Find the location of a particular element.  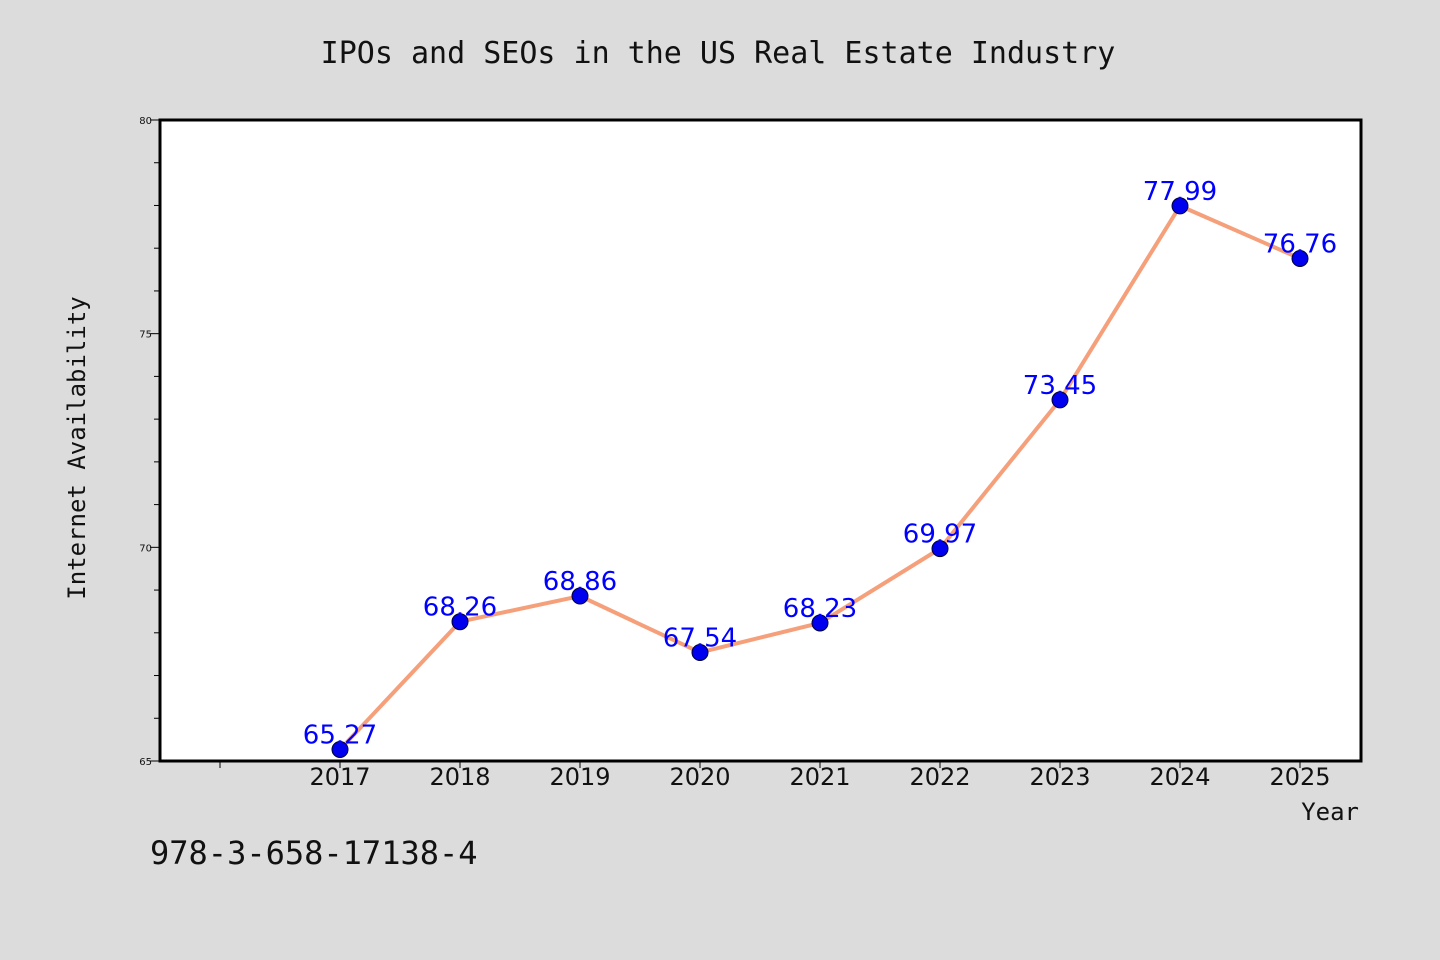

x-tick-label: 2024 is located at coordinates (1179, 777).